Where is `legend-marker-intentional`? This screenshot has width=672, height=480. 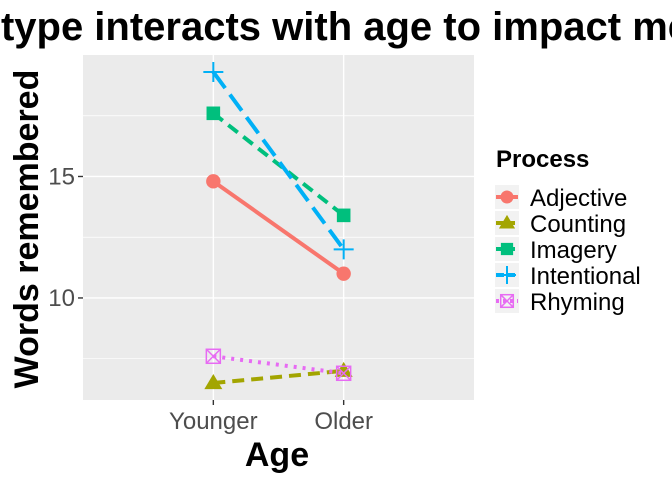
legend-marker-intentional is located at coordinates (507, 275).